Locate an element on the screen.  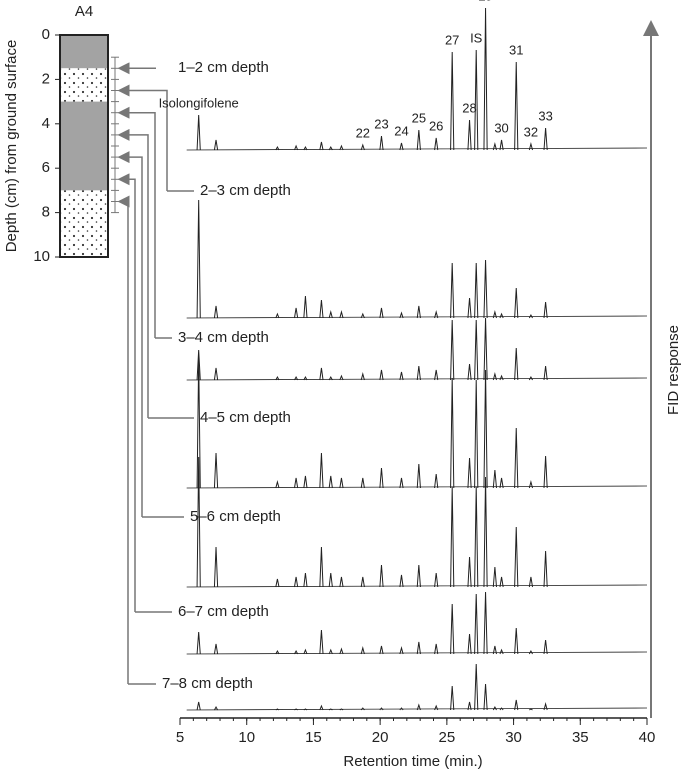
series-label: 6–7 cm depth is located at coordinates (223, 611).